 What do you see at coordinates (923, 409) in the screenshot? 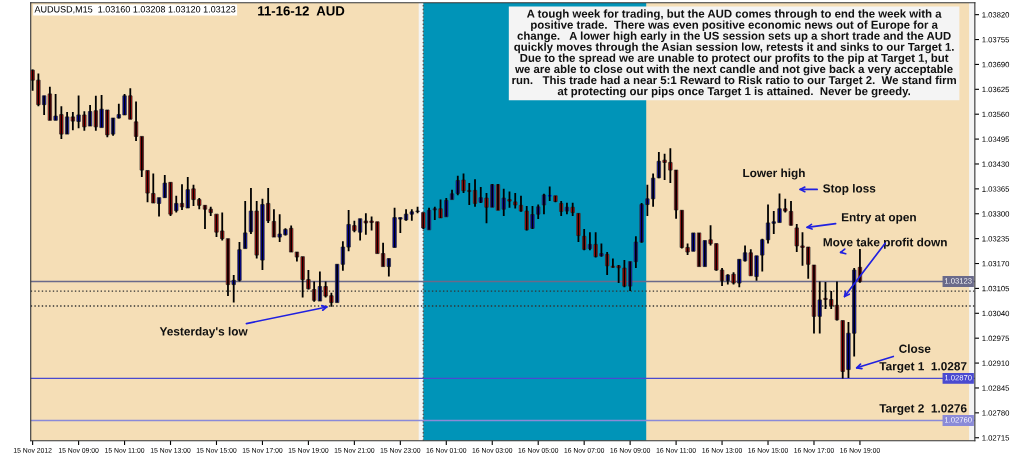
I see `annotation: Target 2 1.0276` at bounding box center [923, 409].